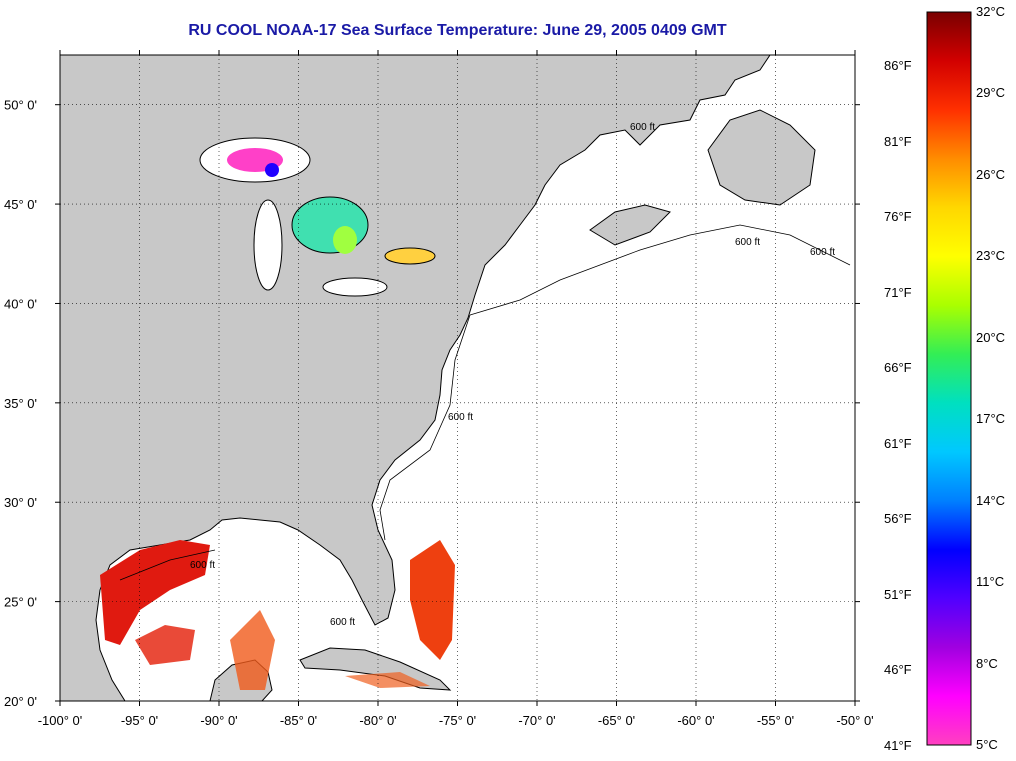  What do you see at coordinates (20, 303) in the screenshot?
I see `lat-tick-label: 40° 0'` at bounding box center [20, 303].